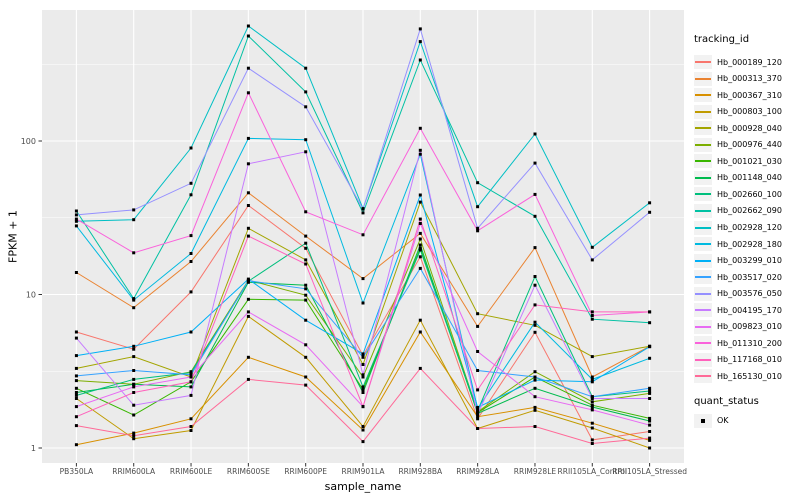 This screenshot has width=800, height=500. Describe the element at coordinates (749, 194) in the screenshot. I see `legend-item-label: Hb_002660_100` at that location.